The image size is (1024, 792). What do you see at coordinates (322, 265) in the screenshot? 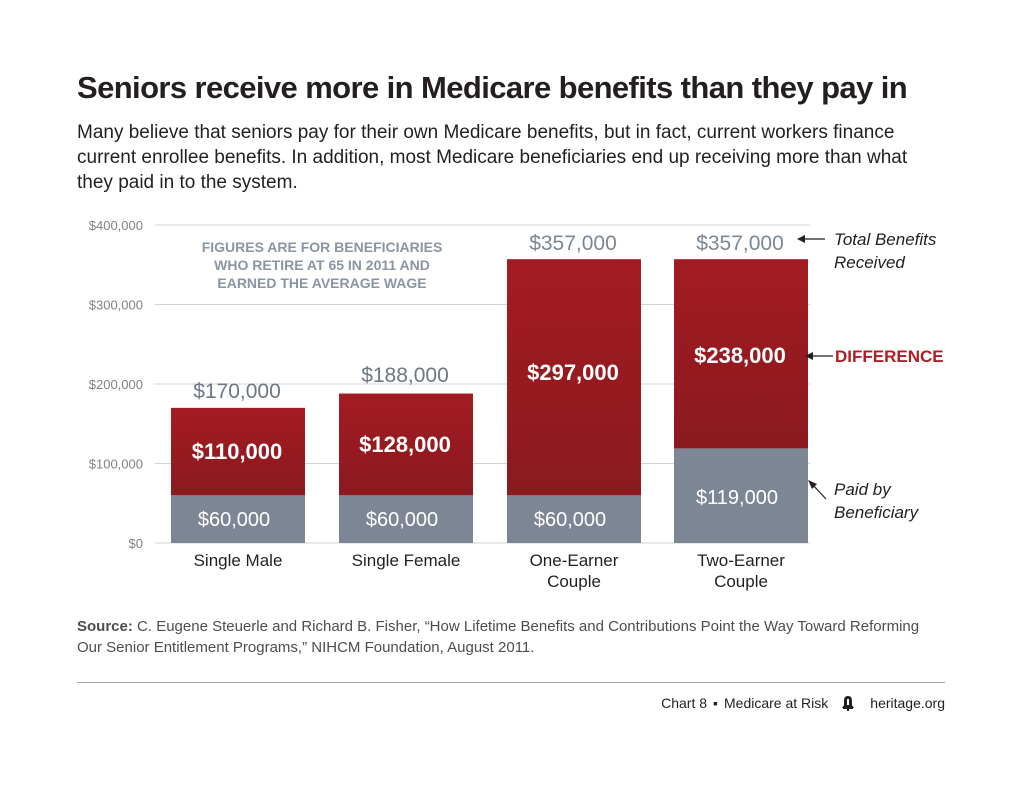
I see `chart-note: WHO RETIRE AT 65 IN 2011 AND` at bounding box center [322, 265].